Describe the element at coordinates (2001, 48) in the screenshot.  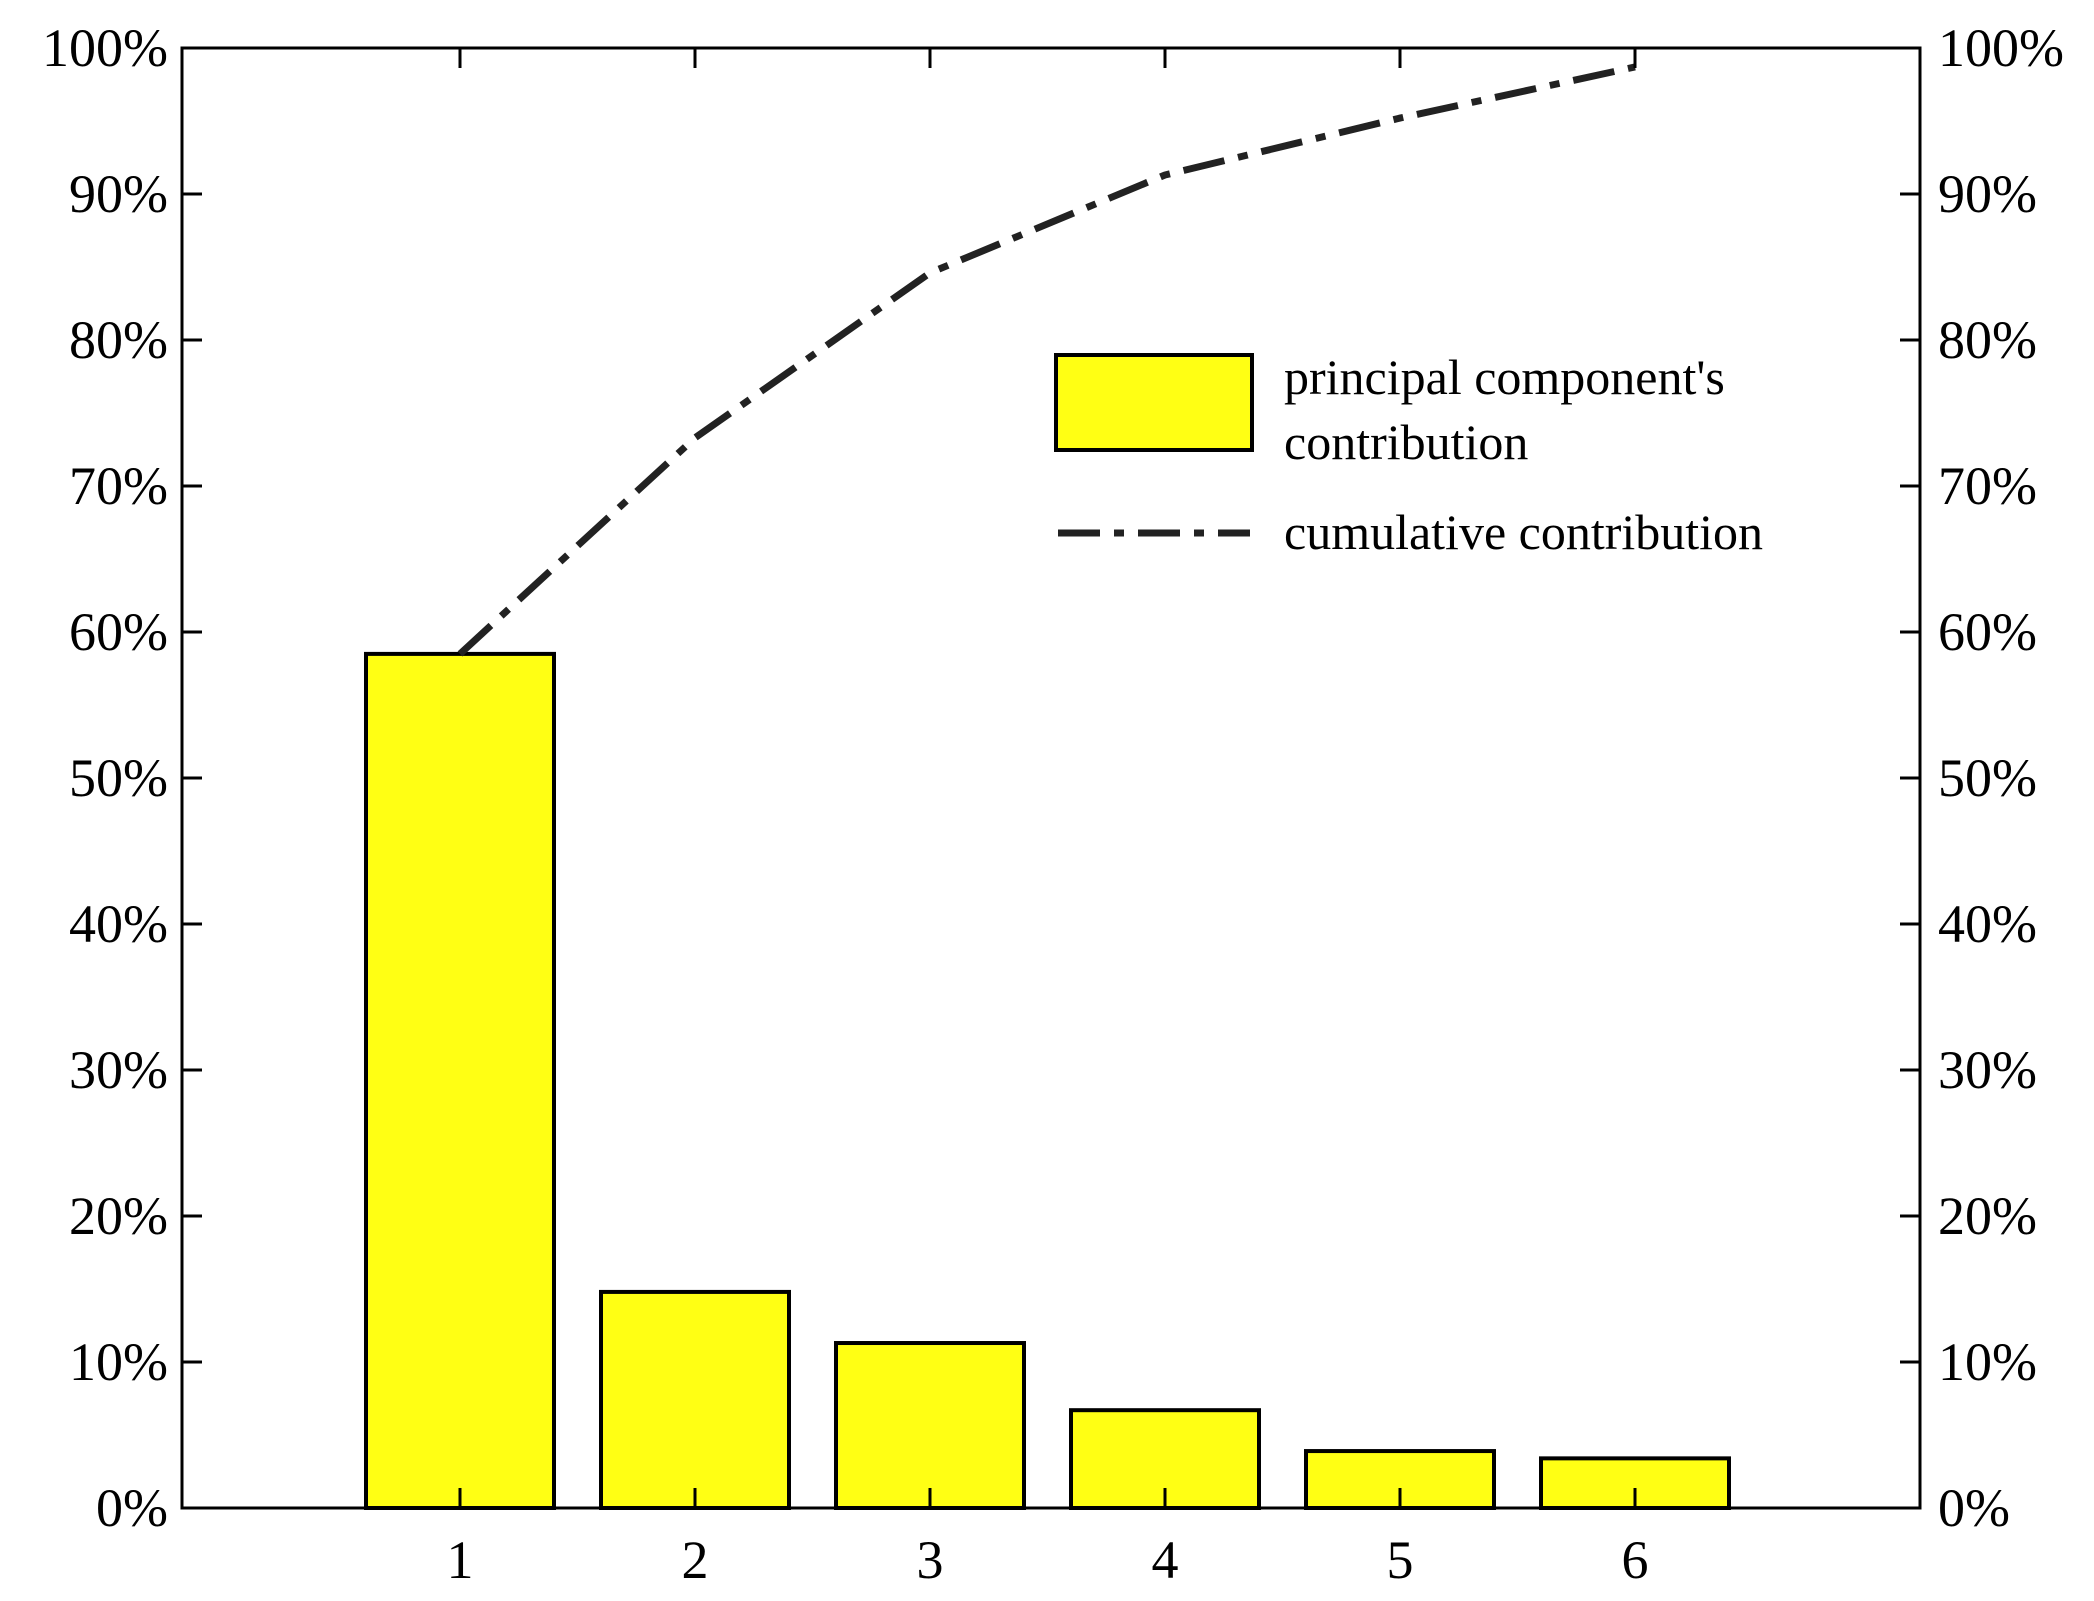
I see `y-tick-label-right-10: 100%` at that location.